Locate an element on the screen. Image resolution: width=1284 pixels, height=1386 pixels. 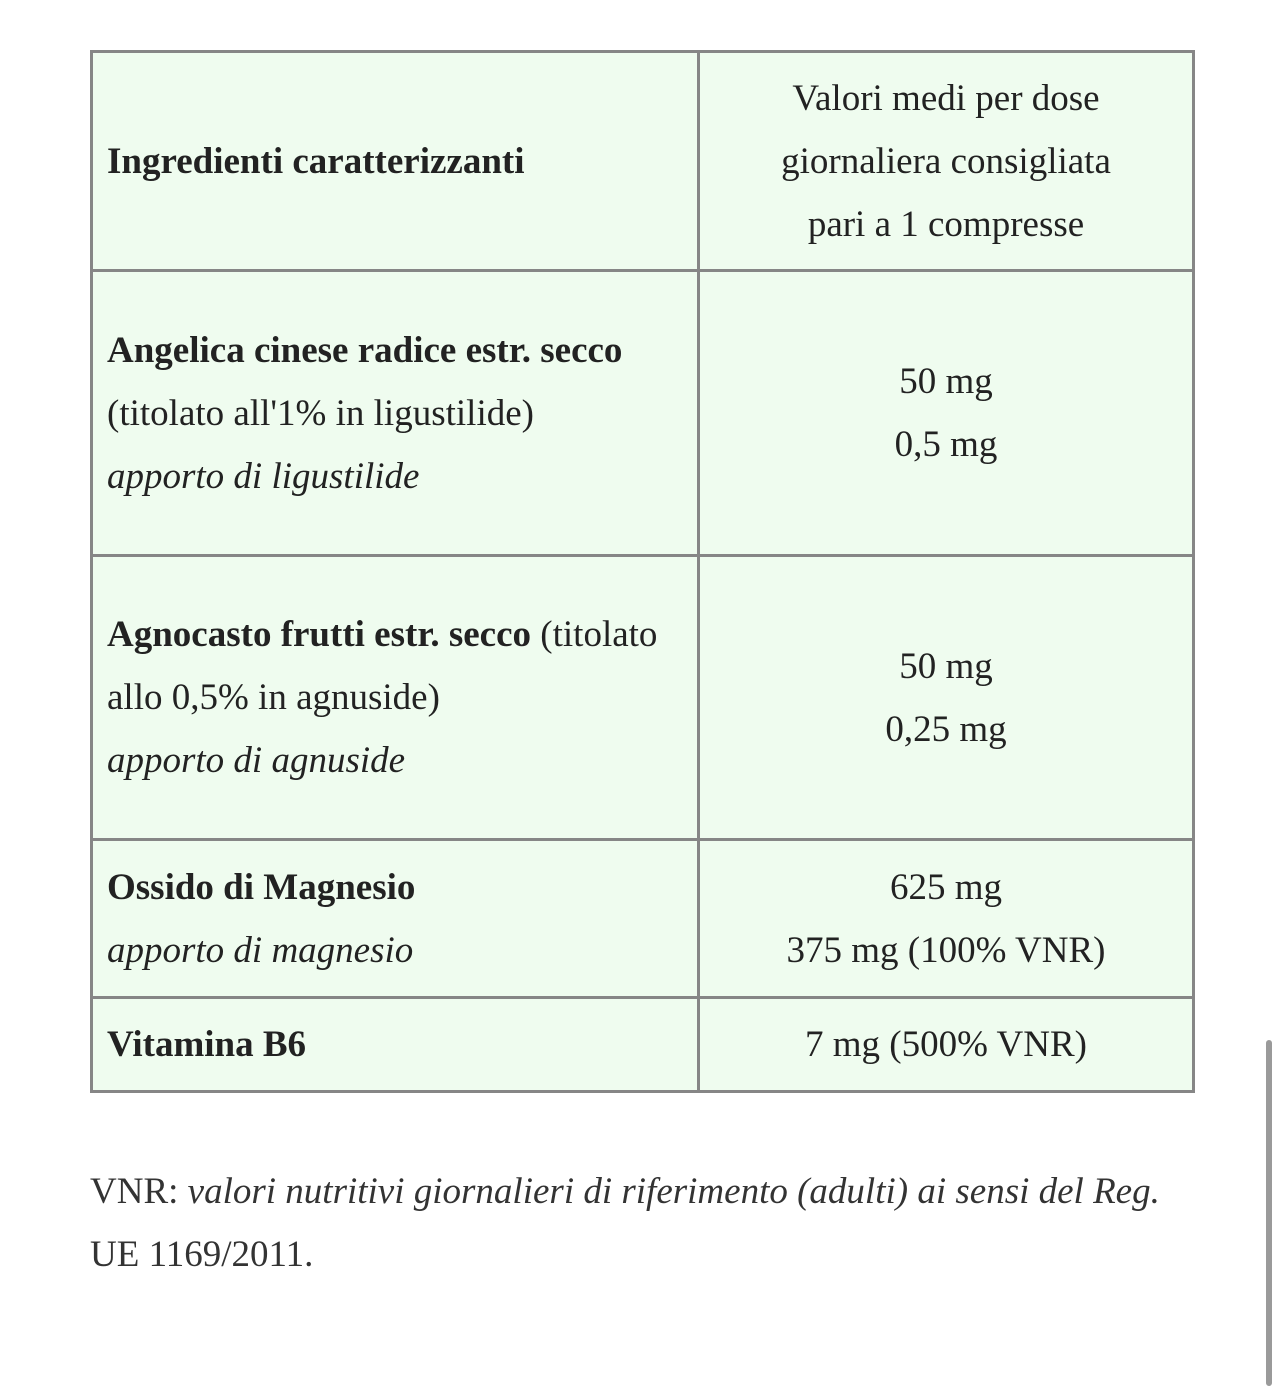
footnote-prefix: VNR: is located at coordinates (139, 1191).